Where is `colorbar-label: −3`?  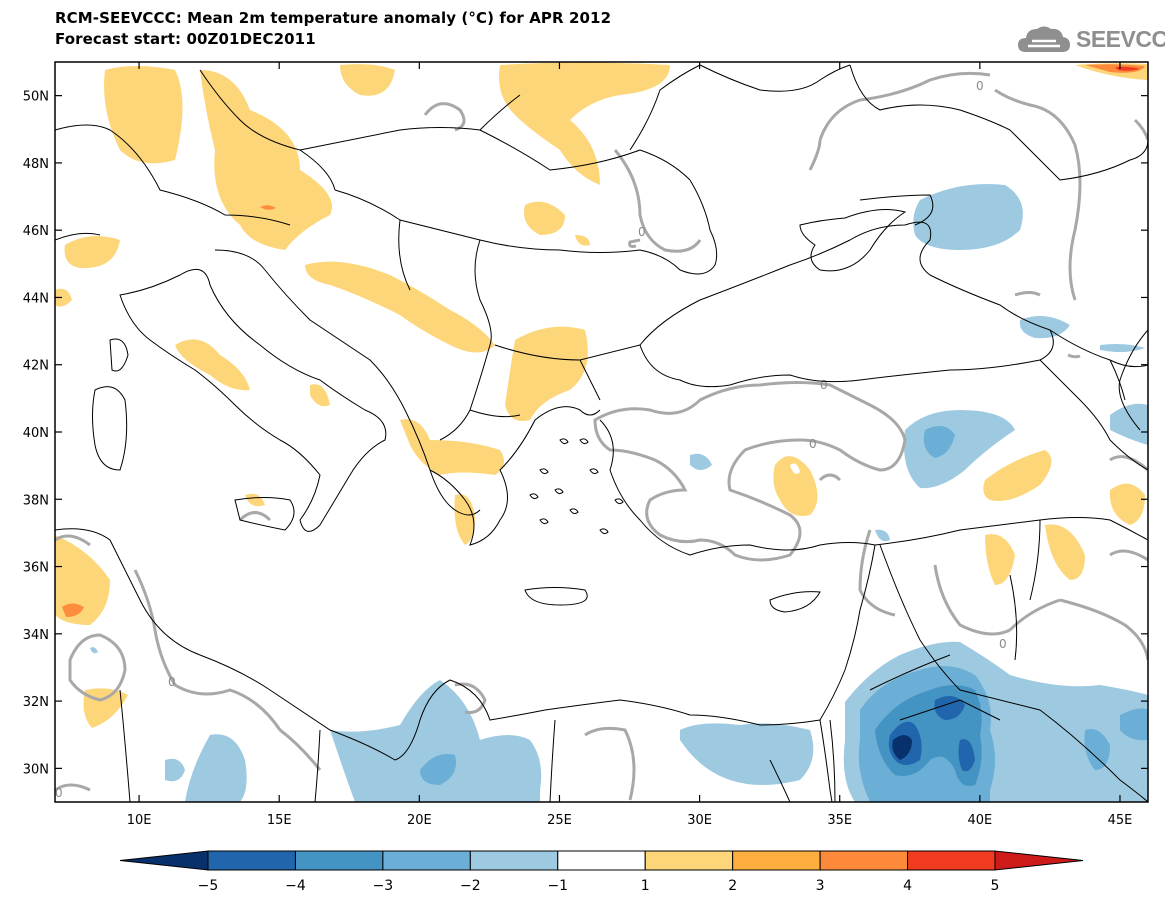 colorbar-label: −3 is located at coordinates (383, 886).